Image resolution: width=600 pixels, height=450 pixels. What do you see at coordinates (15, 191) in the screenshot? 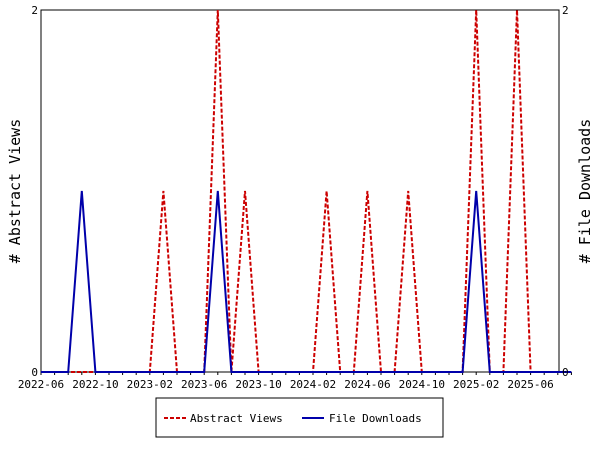
I see `y-axis-title: # Abstract Views` at bounding box center [15, 191].